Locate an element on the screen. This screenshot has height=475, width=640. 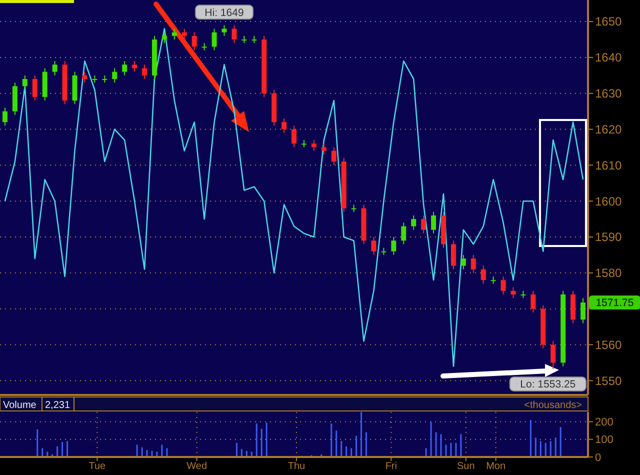
y-tick-label: 1560 is located at coordinates (608, 345).